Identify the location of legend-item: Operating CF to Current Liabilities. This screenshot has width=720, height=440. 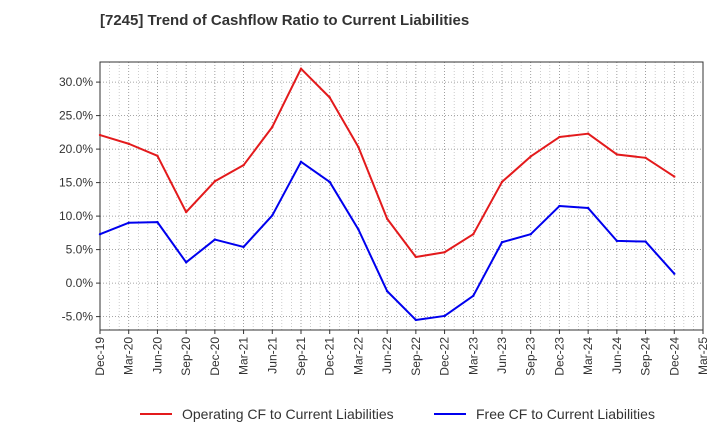
(267, 414).